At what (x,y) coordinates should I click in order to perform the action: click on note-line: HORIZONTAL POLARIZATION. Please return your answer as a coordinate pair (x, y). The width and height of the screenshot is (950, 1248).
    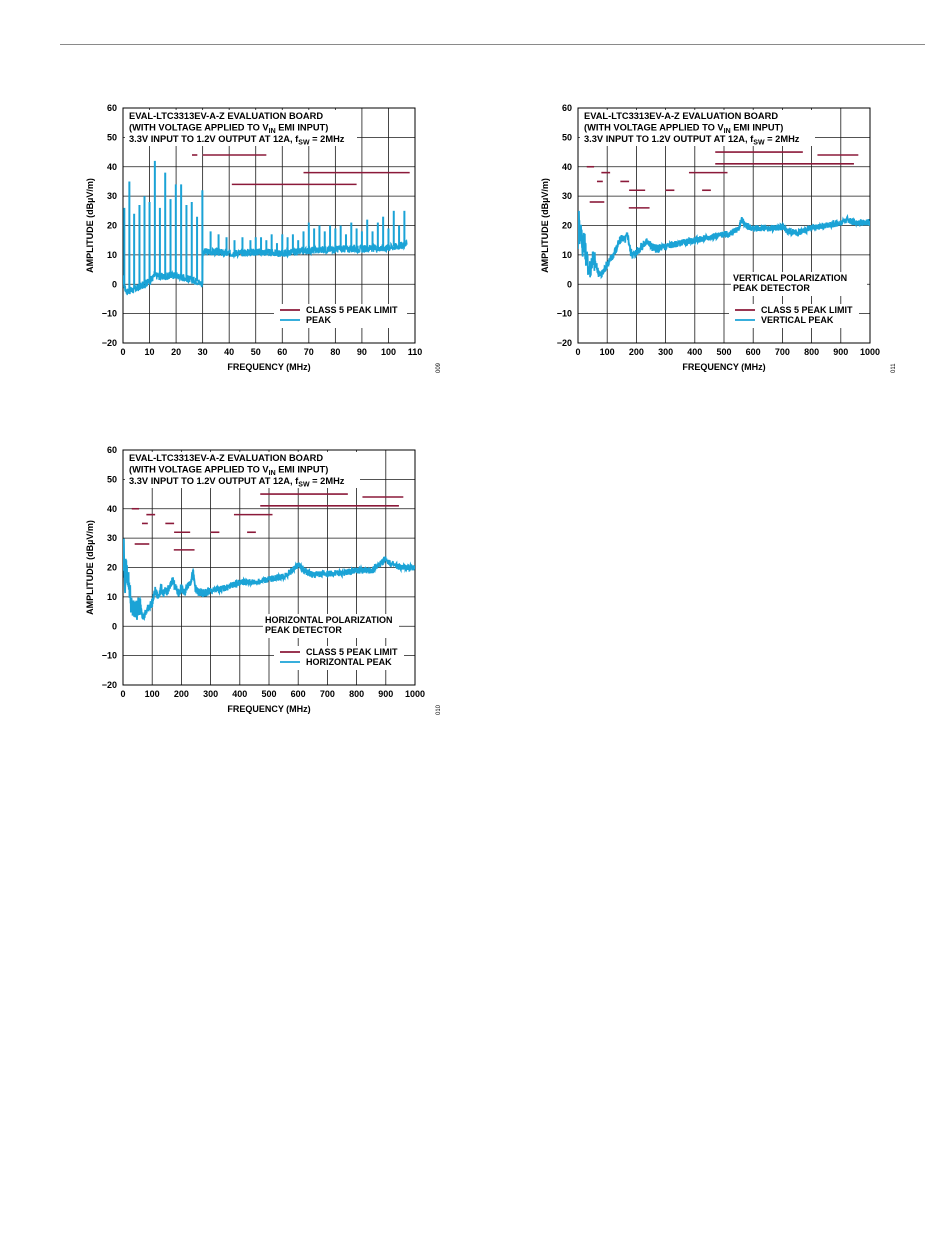
    Looking at the image, I should click on (329, 620).